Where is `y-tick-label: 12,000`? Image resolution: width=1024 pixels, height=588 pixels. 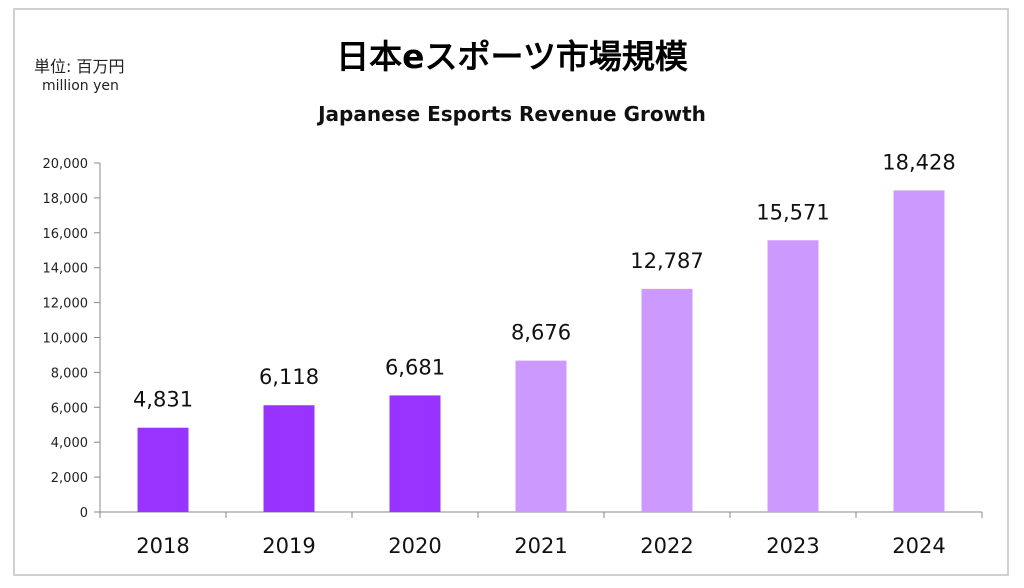
y-tick-label: 12,000 is located at coordinates (66, 304).